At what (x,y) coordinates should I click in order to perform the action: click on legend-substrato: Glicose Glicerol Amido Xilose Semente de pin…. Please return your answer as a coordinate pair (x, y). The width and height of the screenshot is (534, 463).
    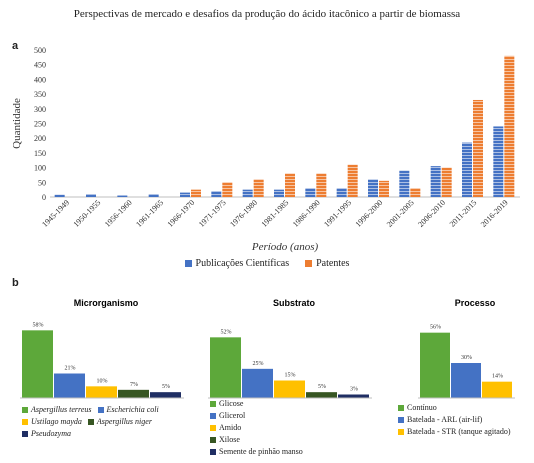
    Looking at the image, I should click on (285, 428).